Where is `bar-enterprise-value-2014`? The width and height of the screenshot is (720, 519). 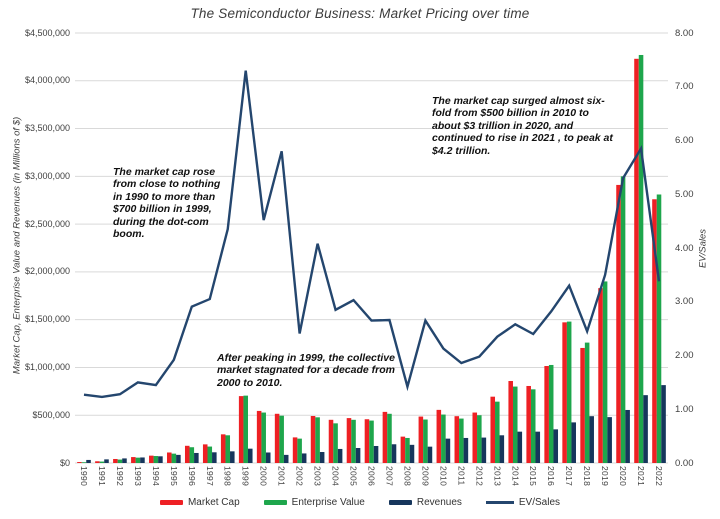 bar-enterprise-value-2014 is located at coordinates (515, 424).